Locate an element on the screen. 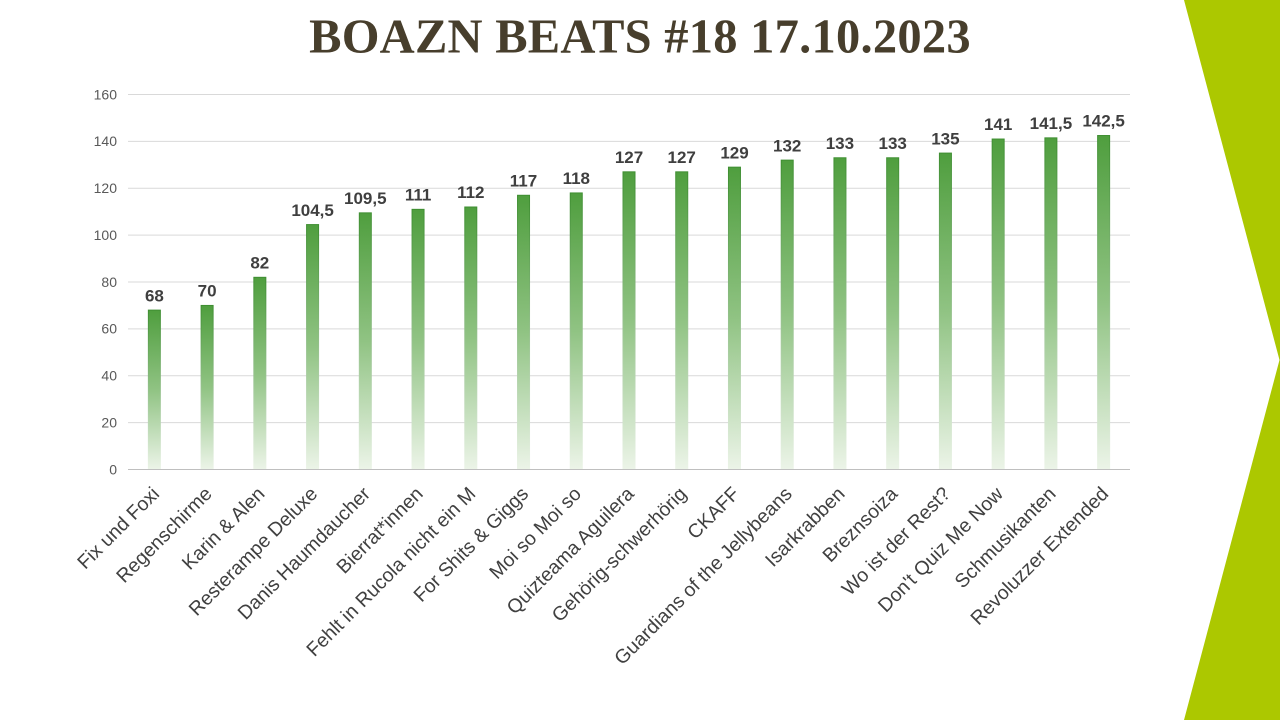  svg-text: 118 is located at coordinates (576, 178).